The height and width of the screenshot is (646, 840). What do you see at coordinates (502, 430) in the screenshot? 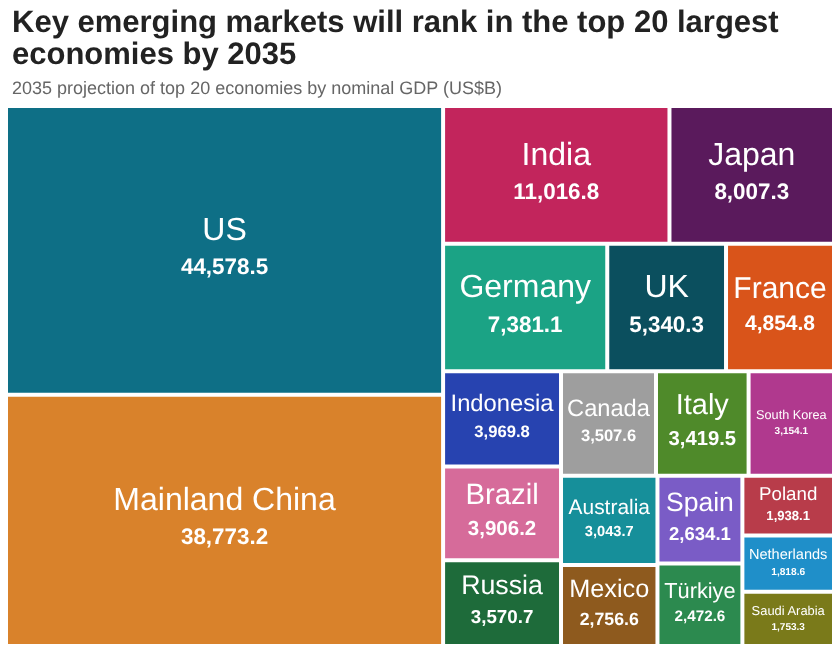
I see `data-label: 3,969.8` at bounding box center [502, 430].